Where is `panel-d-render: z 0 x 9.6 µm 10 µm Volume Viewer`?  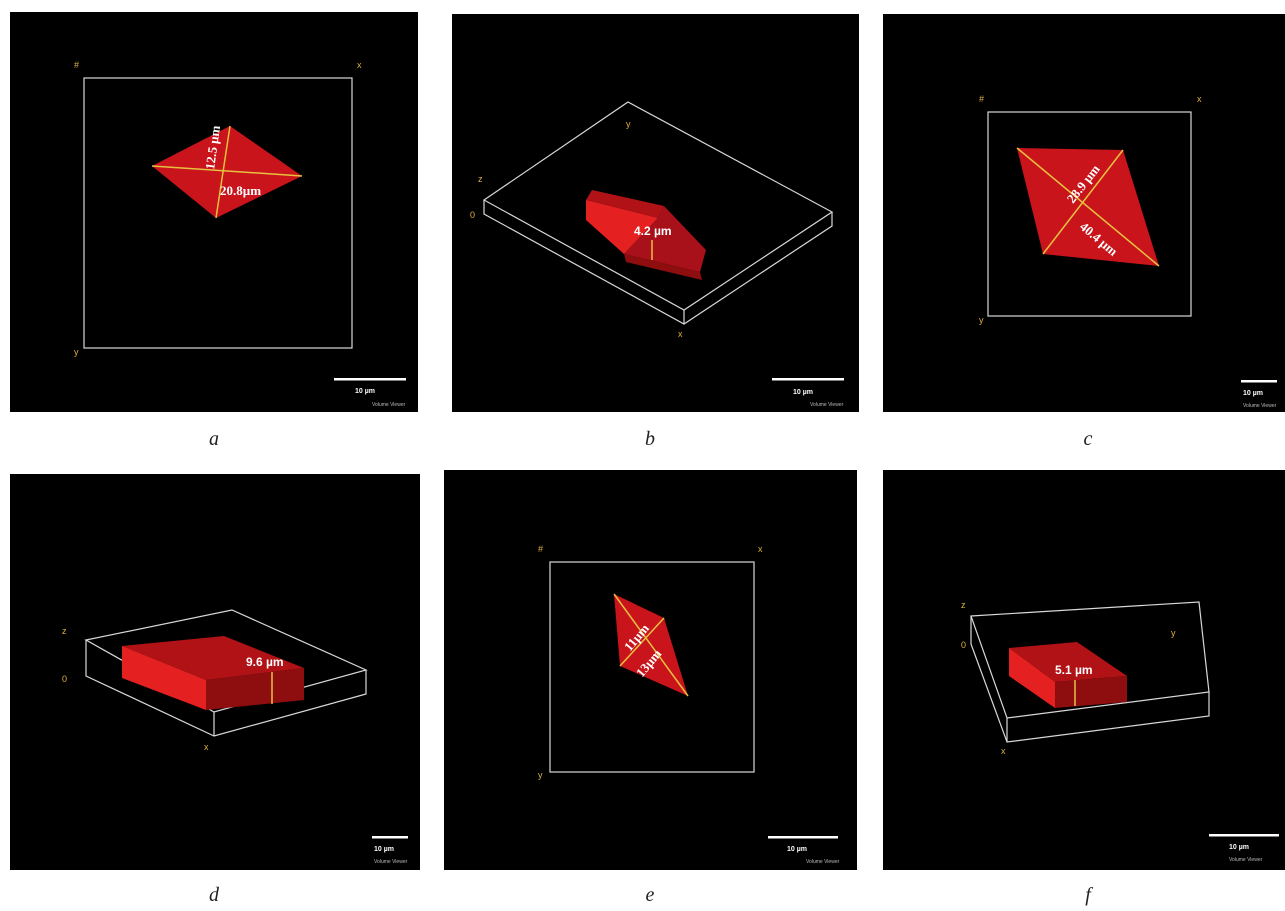
panel-d-render: z 0 x 9.6 µm 10 µm Volume Viewer is located at coordinates (235, 737).